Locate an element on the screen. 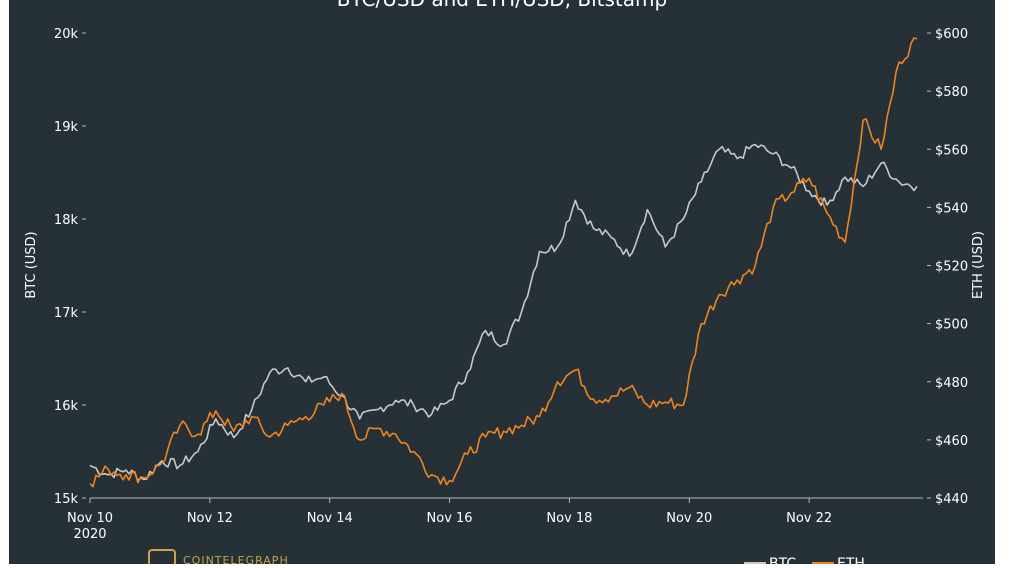 Image resolution: width=1013 pixels, height=568 pixels. legend-btc-label: BTC is located at coordinates (782, 560).